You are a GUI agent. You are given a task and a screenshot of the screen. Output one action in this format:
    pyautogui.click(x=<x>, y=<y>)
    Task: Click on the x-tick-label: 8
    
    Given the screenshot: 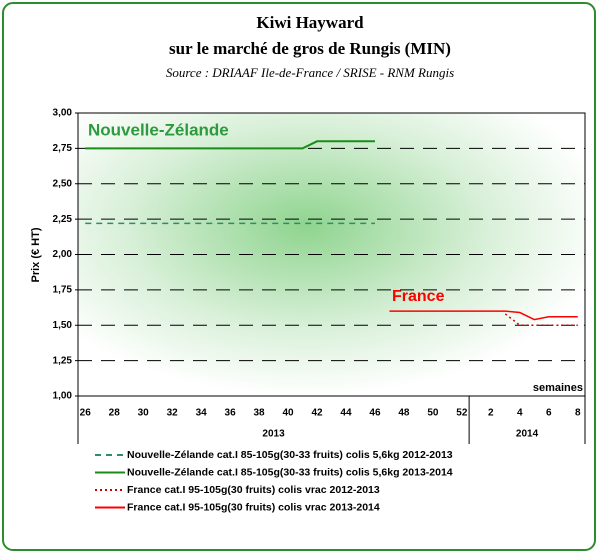 What is the action you would take?
    pyautogui.click(x=578, y=413)
    